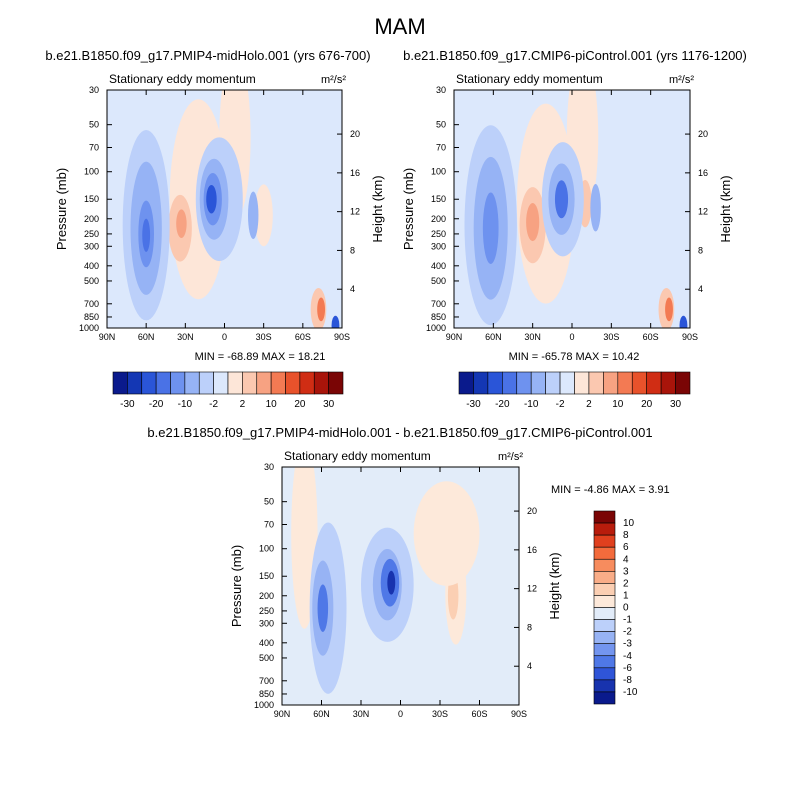 The height and width of the screenshot is (800, 800). Describe the element at coordinates (438, 281) in the screenshot. I see `y-tick-label: 500` at that location.